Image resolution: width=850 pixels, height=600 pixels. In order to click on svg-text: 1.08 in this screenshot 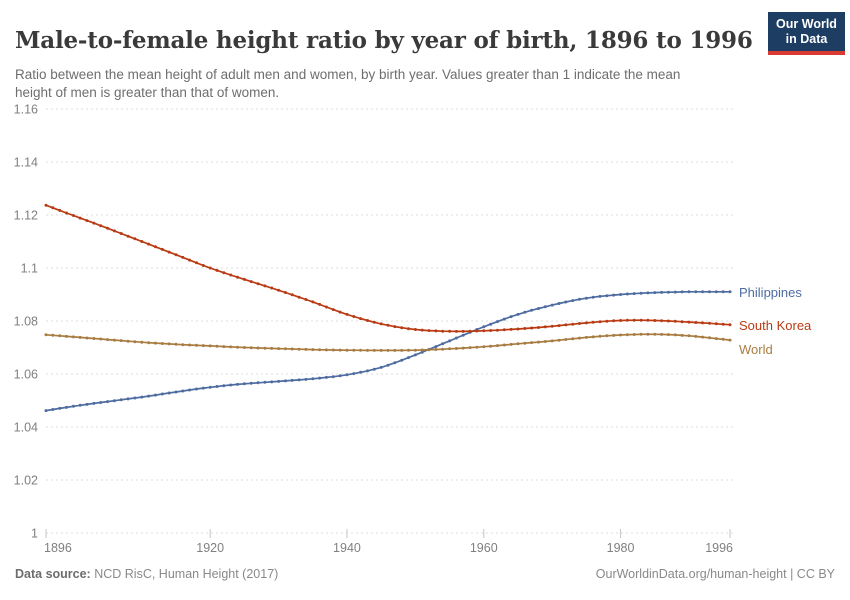, I will do `click(26, 322)`.